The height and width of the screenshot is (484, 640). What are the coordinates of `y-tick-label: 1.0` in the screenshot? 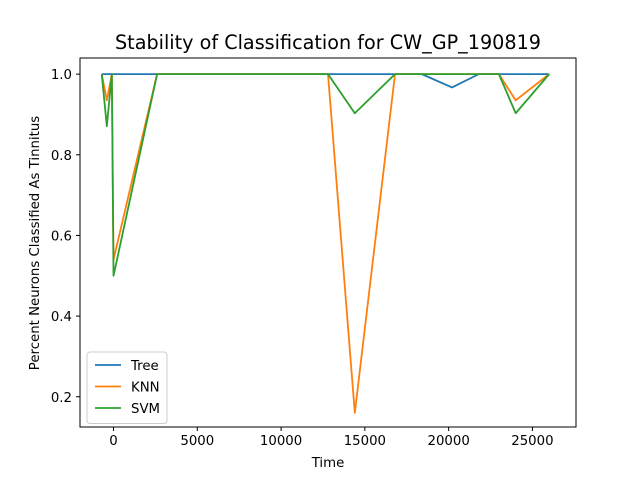 It's located at (61, 75).